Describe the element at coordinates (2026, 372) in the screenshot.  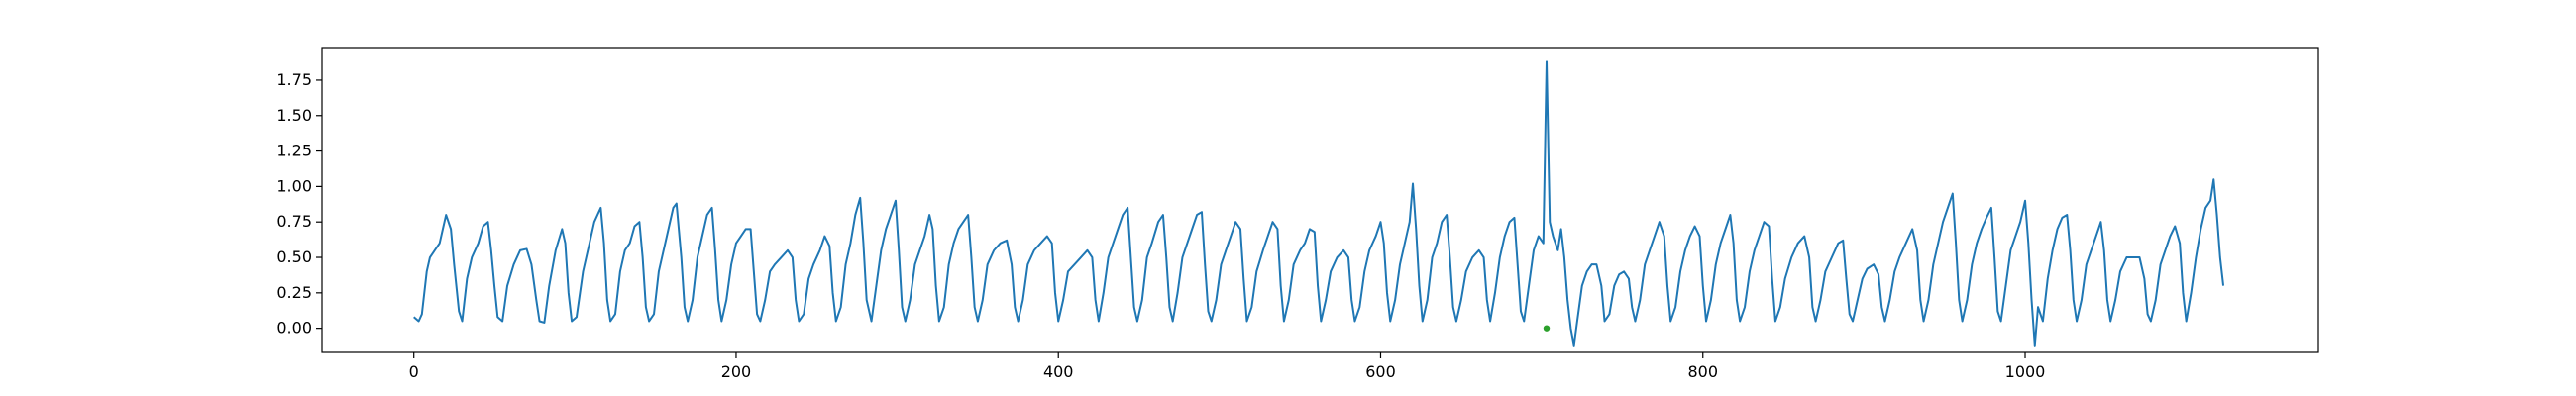
I see `x-tick-label: 1000` at that location.